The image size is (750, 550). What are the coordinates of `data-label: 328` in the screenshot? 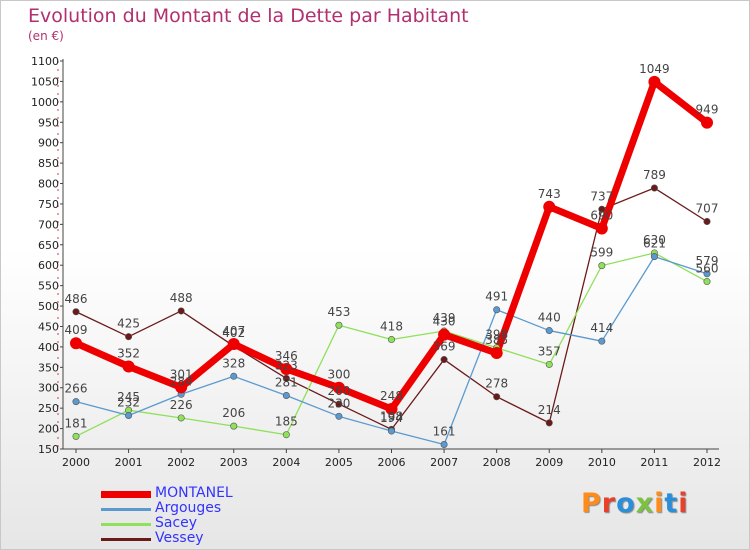 It's located at (233, 363).